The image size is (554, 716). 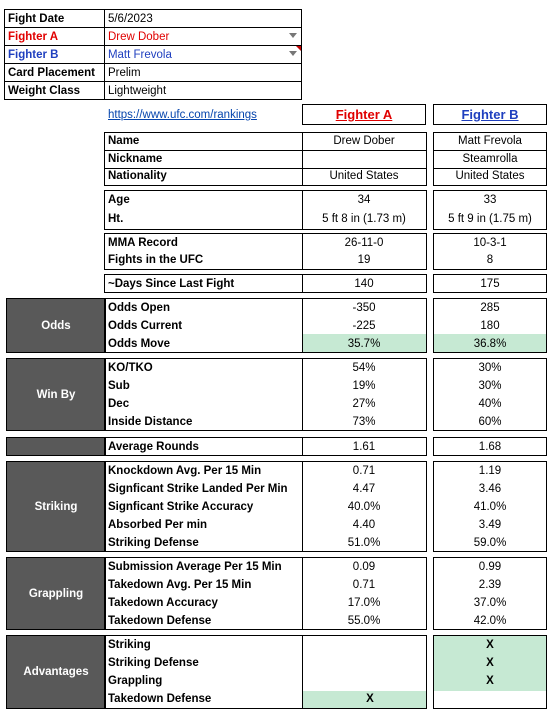 I want to click on ufc-fights-a: 19, so click(x=364, y=260).